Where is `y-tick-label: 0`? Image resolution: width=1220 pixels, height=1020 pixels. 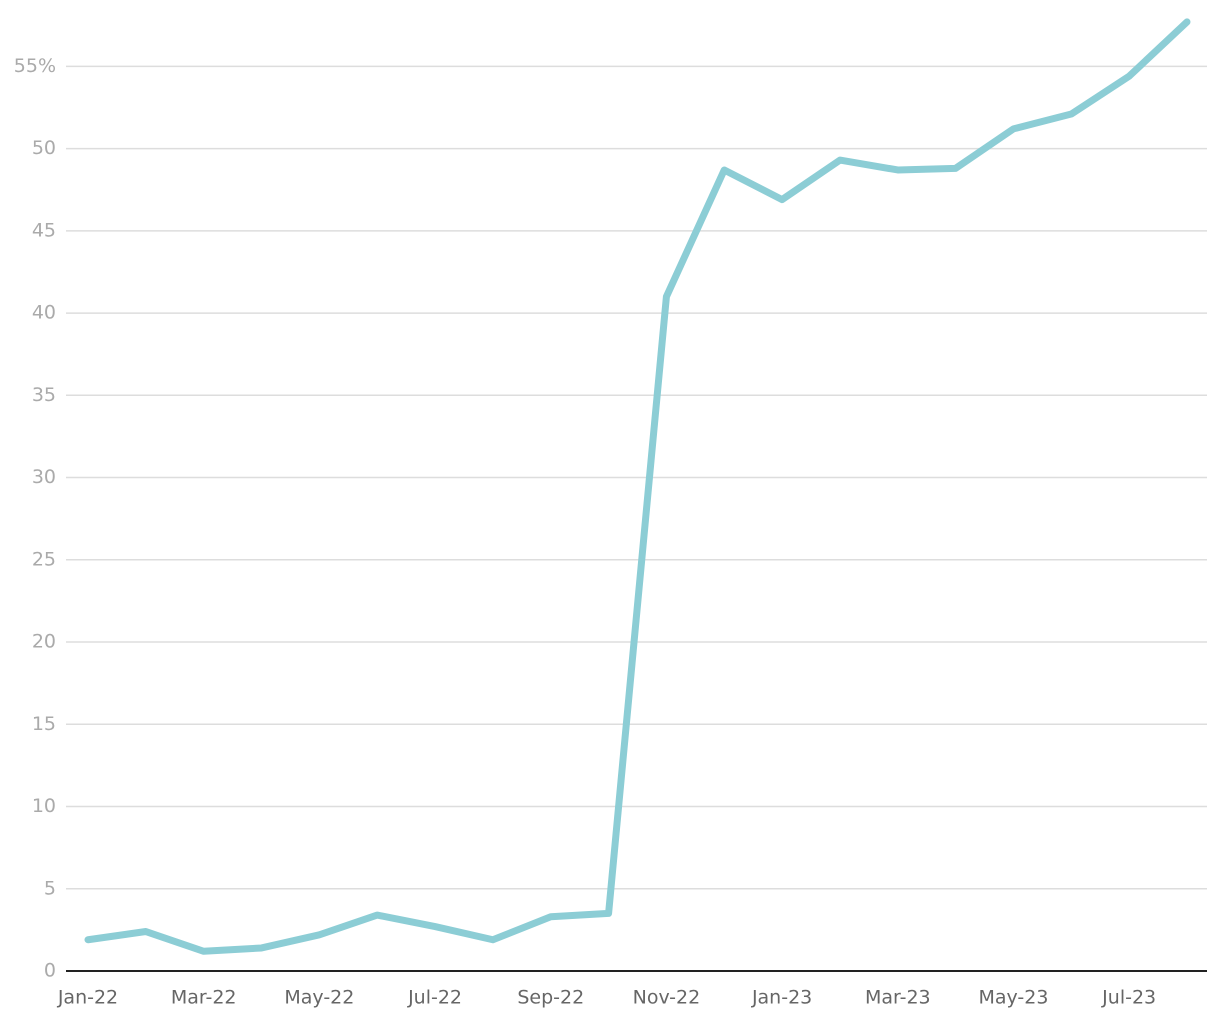
y-tick-label: 0 is located at coordinates (50, 971).